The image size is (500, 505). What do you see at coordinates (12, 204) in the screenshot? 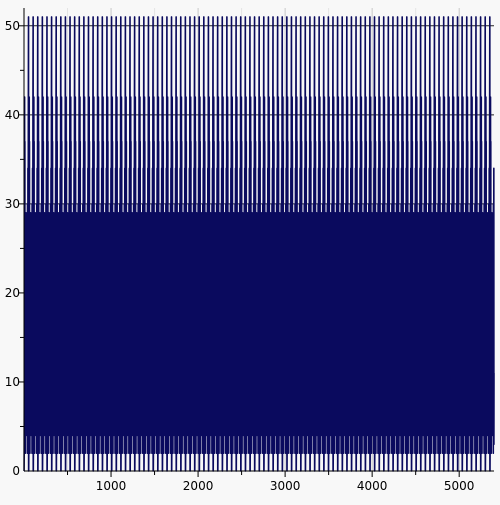
I see `y-tick-label: 30` at bounding box center [12, 204].